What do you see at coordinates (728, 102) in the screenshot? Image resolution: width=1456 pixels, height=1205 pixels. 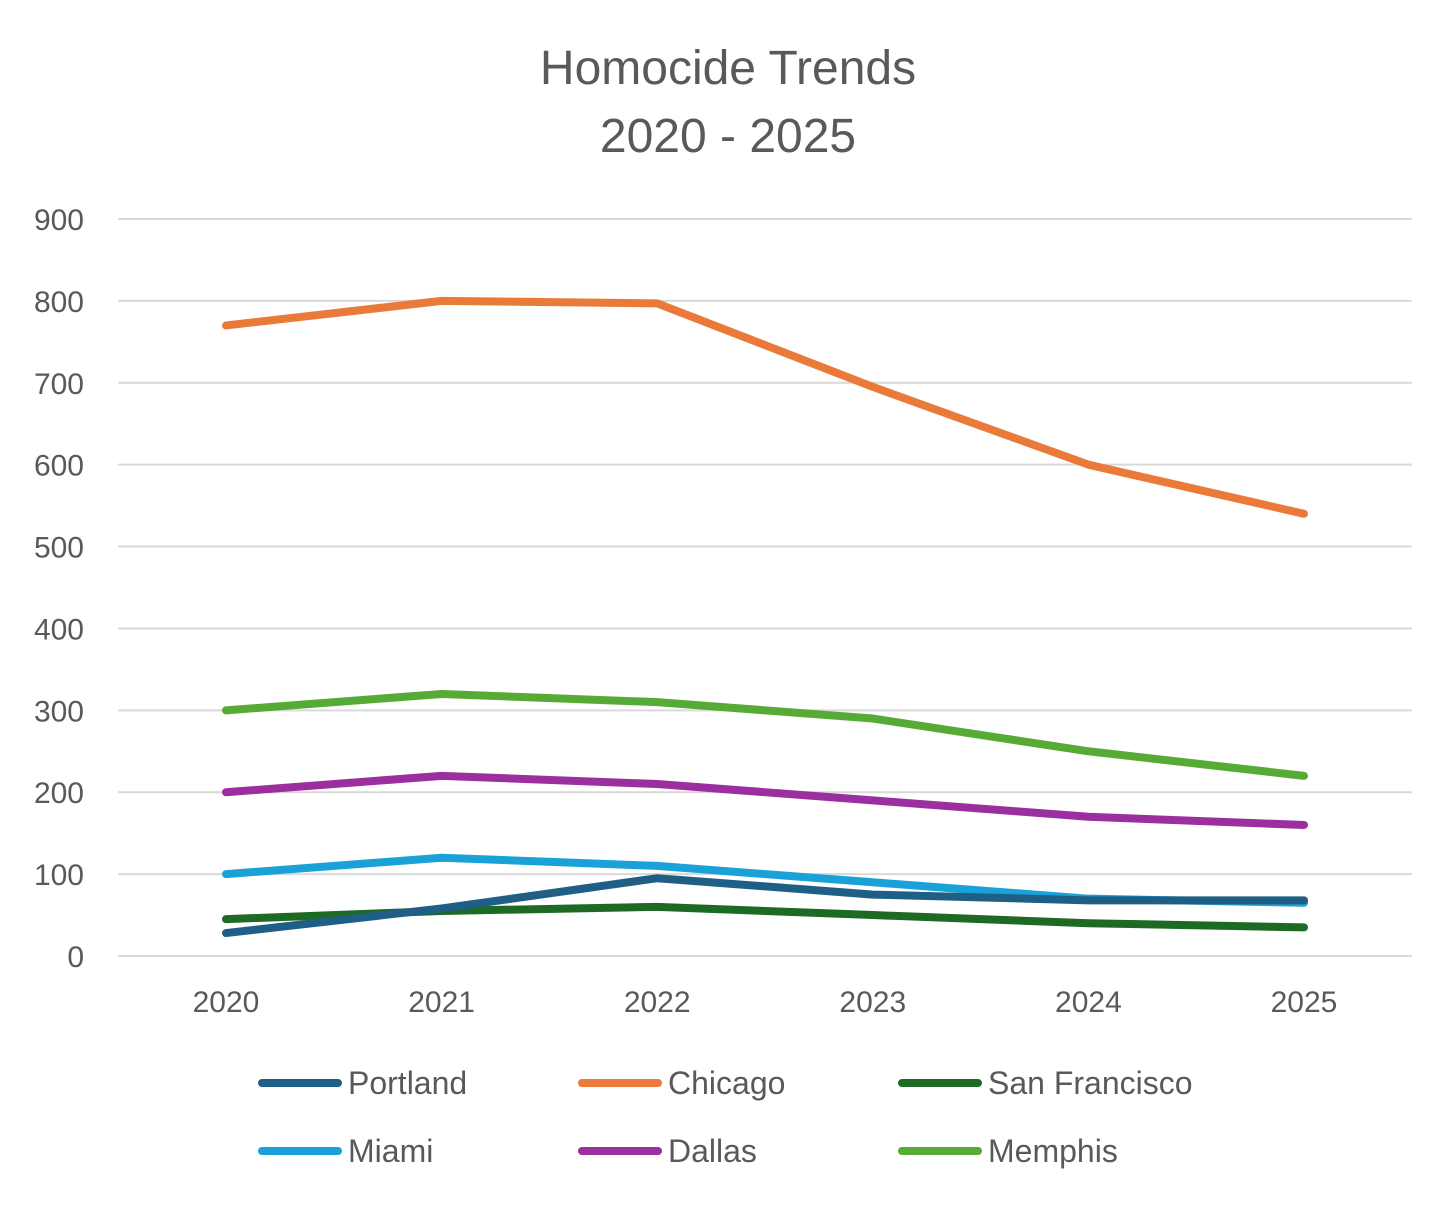 I see `chart-title: Homocide Trends 2020 - 2025` at bounding box center [728, 102].